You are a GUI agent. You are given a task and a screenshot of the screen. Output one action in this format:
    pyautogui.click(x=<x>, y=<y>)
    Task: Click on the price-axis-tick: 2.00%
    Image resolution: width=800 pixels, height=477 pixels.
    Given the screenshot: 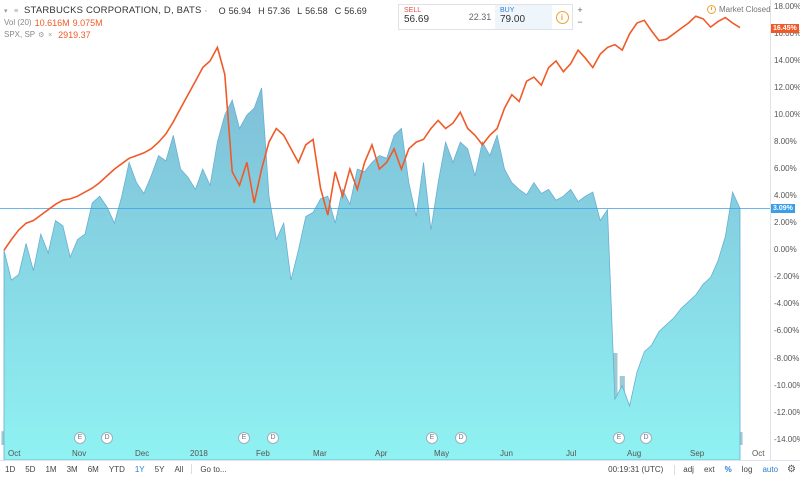 What is the action you would take?
    pyautogui.click(x=785, y=223)
    